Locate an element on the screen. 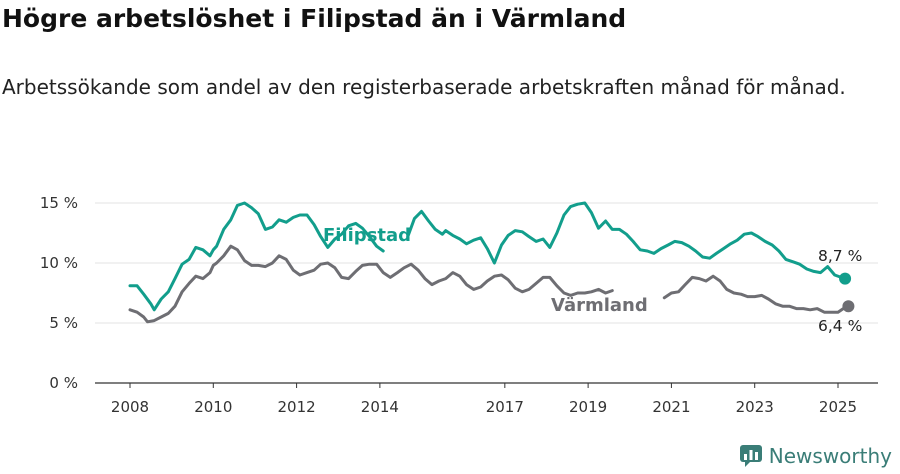 The width and height of the screenshot is (900, 474). y-tick-label: 0 % is located at coordinates (63, 383).